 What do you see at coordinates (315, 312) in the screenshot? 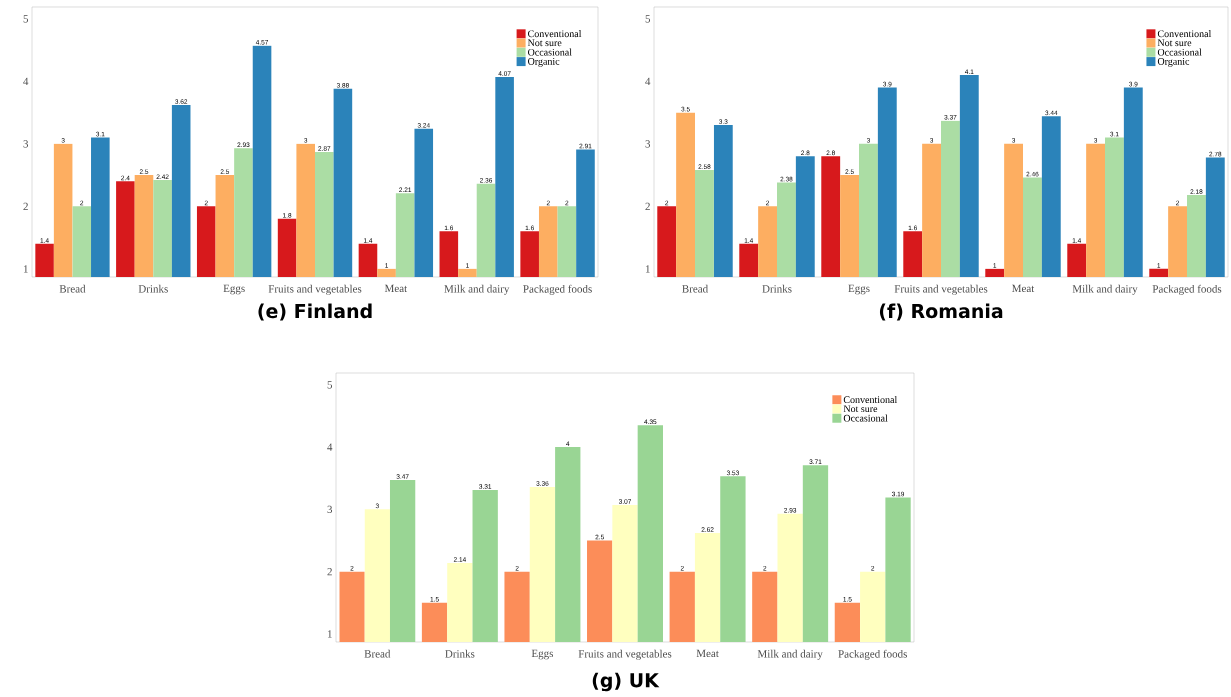
I see `text: (e) Finland` at bounding box center [315, 312].